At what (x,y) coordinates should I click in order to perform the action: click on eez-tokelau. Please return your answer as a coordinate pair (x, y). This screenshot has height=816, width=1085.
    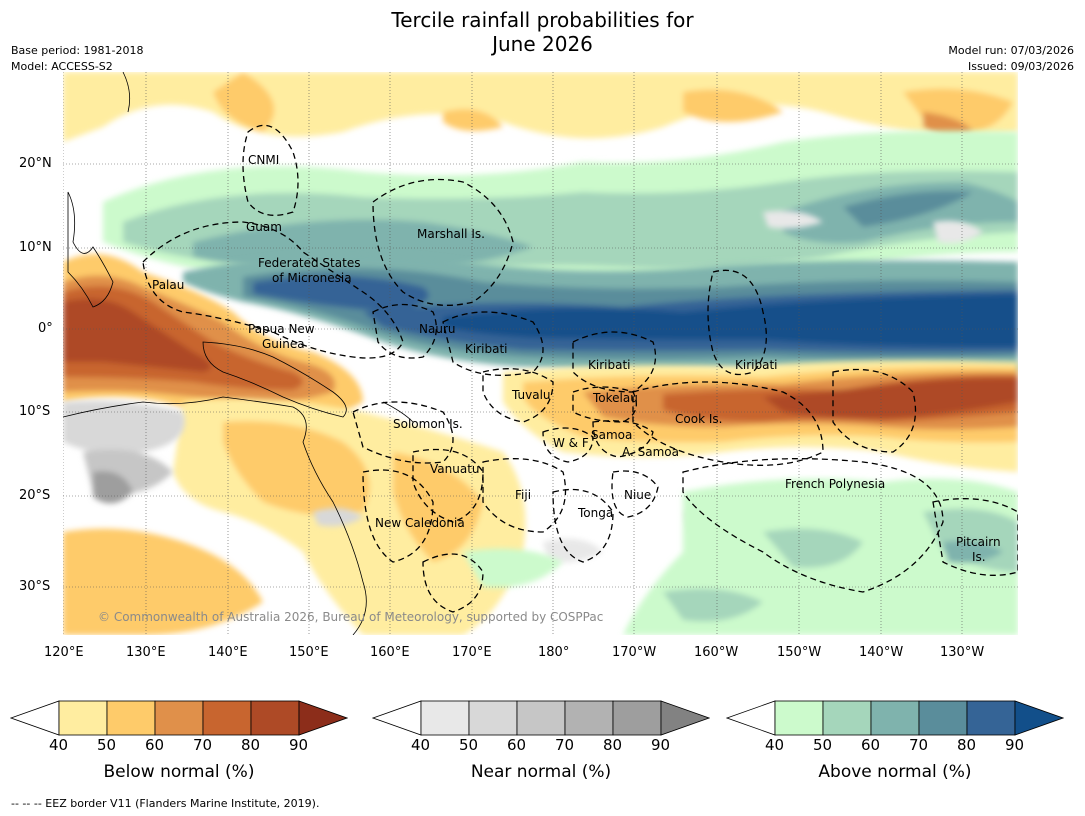
    Looking at the image, I should click on (604, 404).